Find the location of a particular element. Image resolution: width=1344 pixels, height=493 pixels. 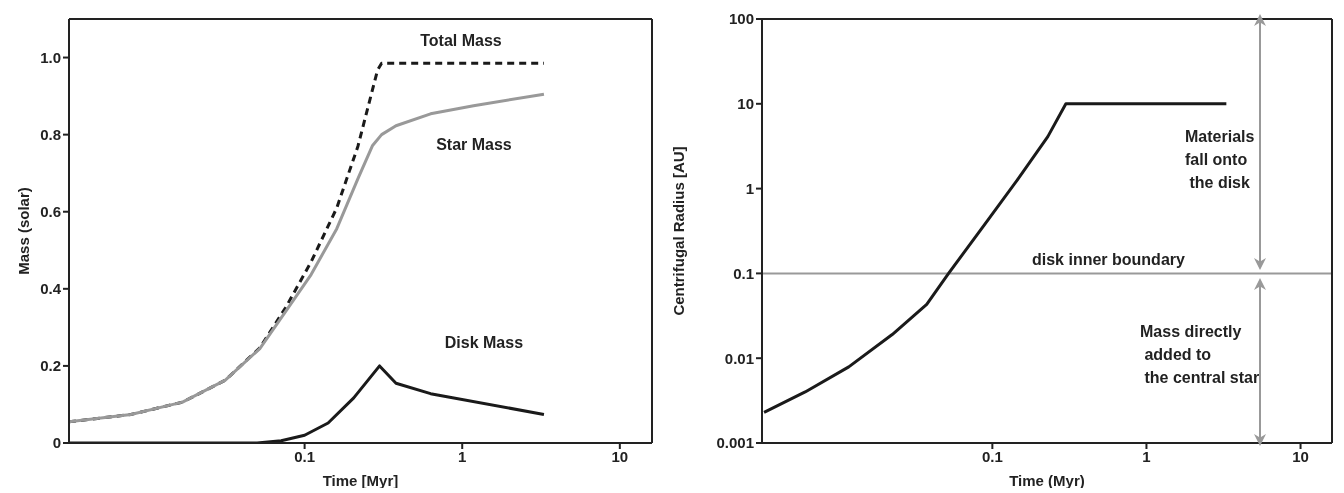

y-tick-label: 100 is located at coordinates (741, 19).